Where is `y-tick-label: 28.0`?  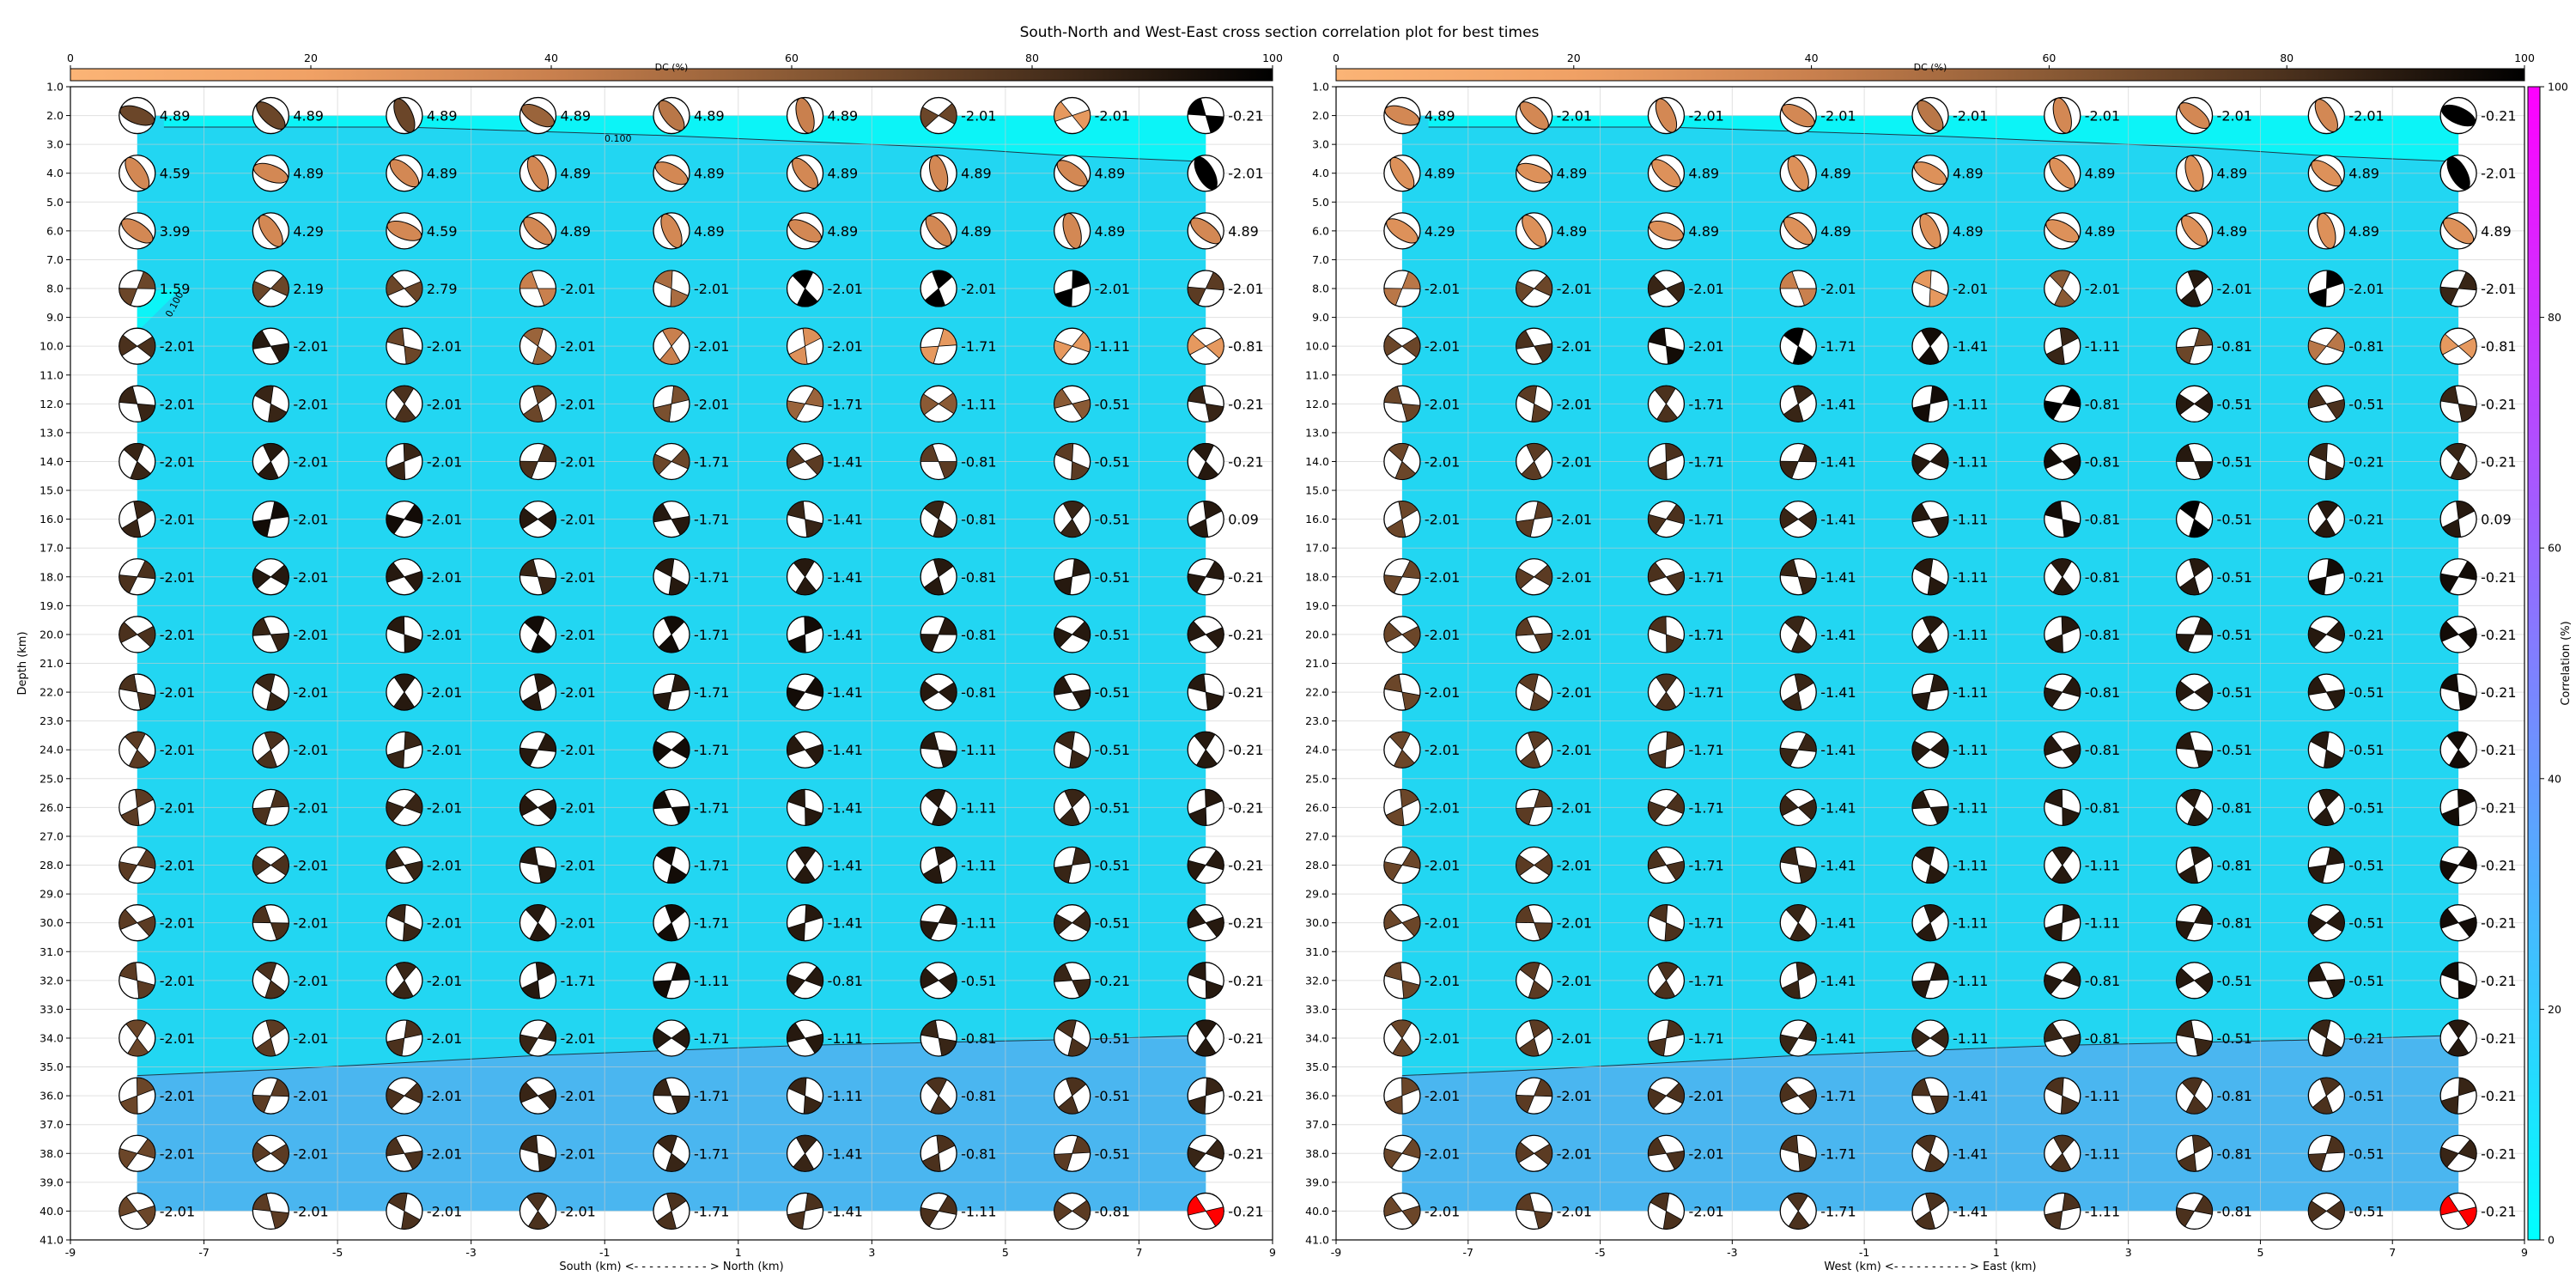
y-tick-label: 28.0 is located at coordinates (52, 865).